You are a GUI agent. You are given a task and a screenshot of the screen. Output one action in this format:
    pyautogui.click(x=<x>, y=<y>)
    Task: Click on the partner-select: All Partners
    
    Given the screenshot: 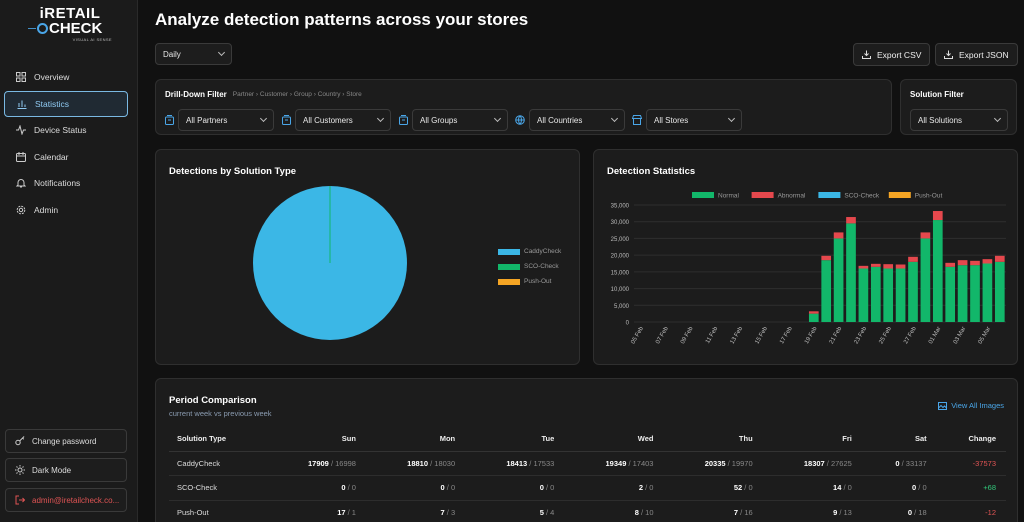 What is the action you would take?
    pyautogui.click(x=226, y=120)
    